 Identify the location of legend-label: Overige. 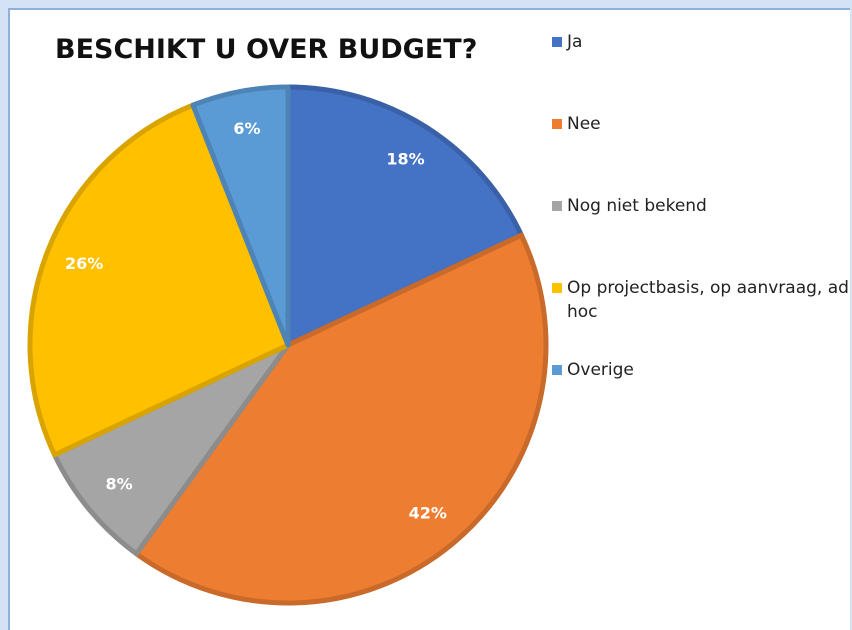
(600, 370).